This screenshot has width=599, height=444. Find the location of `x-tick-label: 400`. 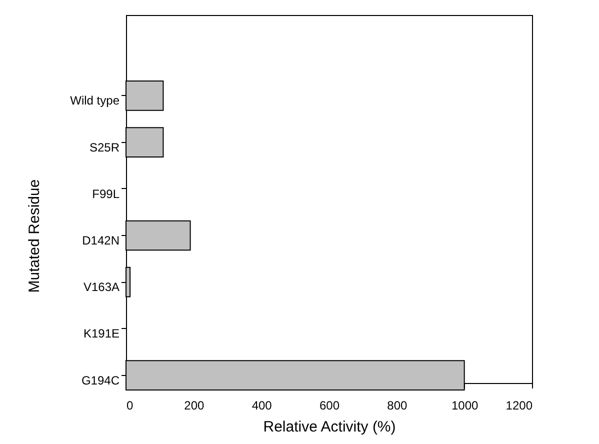

x-tick-label: 400 is located at coordinates (262, 405).